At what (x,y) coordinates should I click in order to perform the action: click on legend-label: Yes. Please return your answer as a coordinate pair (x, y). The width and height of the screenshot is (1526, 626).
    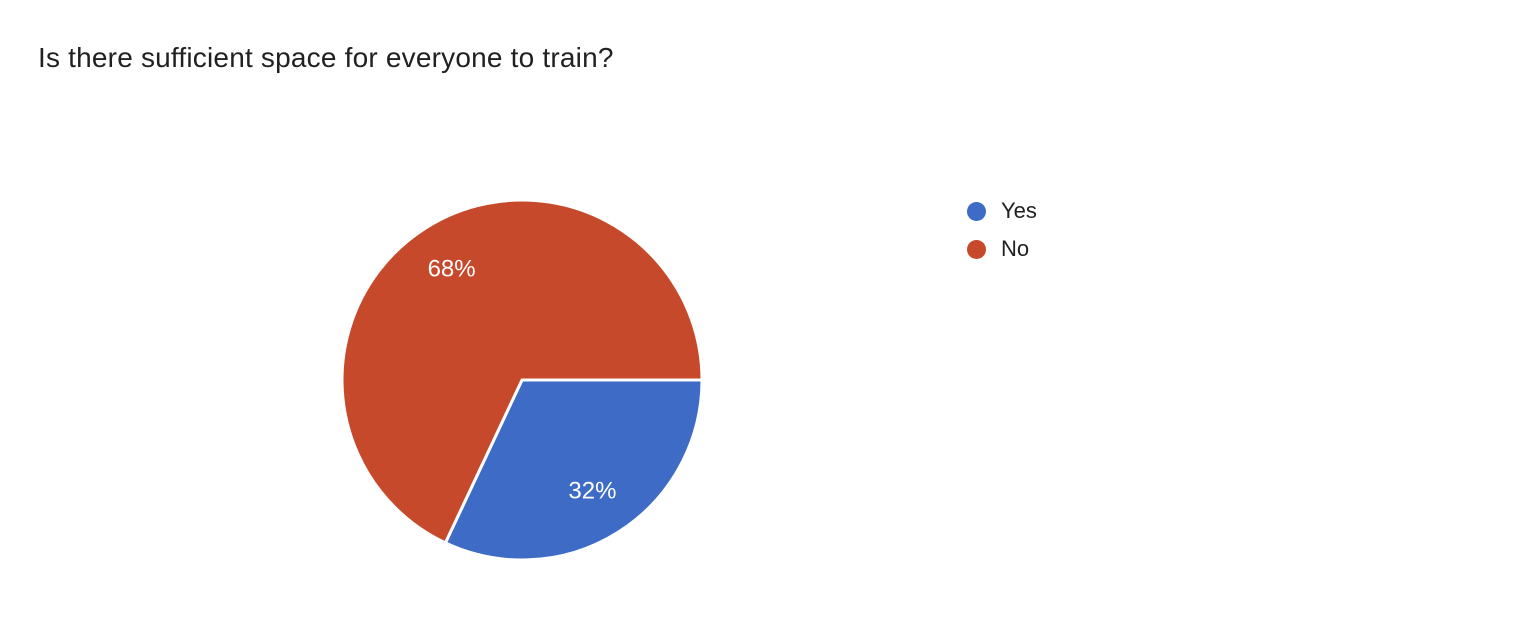
    Looking at the image, I should click on (1019, 210).